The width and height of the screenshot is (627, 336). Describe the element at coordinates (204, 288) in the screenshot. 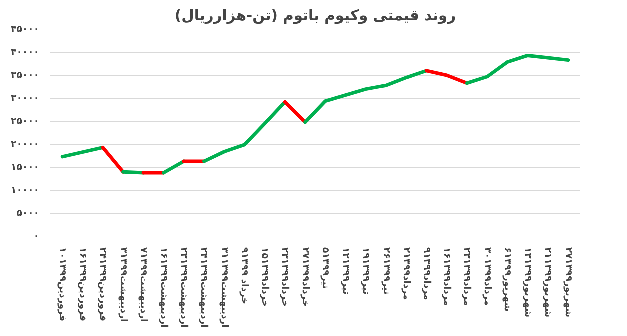

I see `x-tick-label: ۲۴اردیبهشت۱۳۹۹` at that location.